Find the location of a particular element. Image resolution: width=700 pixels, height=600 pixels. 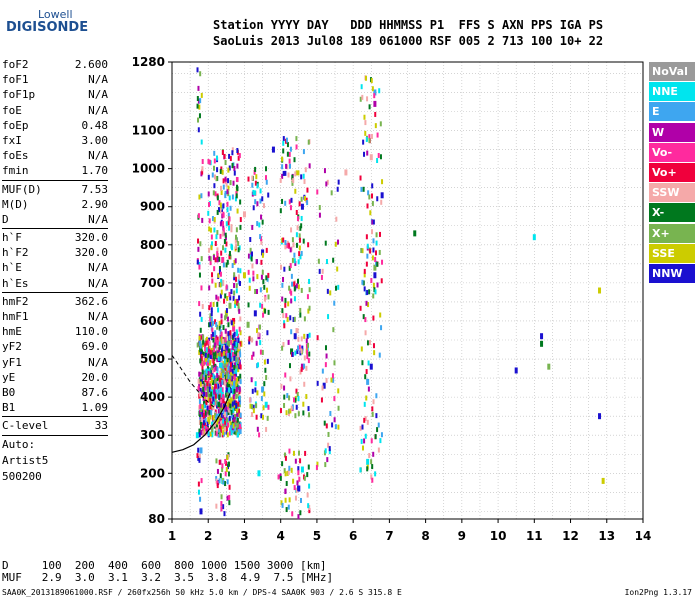

param-label: foF2 is located at coordinates (15, 64).